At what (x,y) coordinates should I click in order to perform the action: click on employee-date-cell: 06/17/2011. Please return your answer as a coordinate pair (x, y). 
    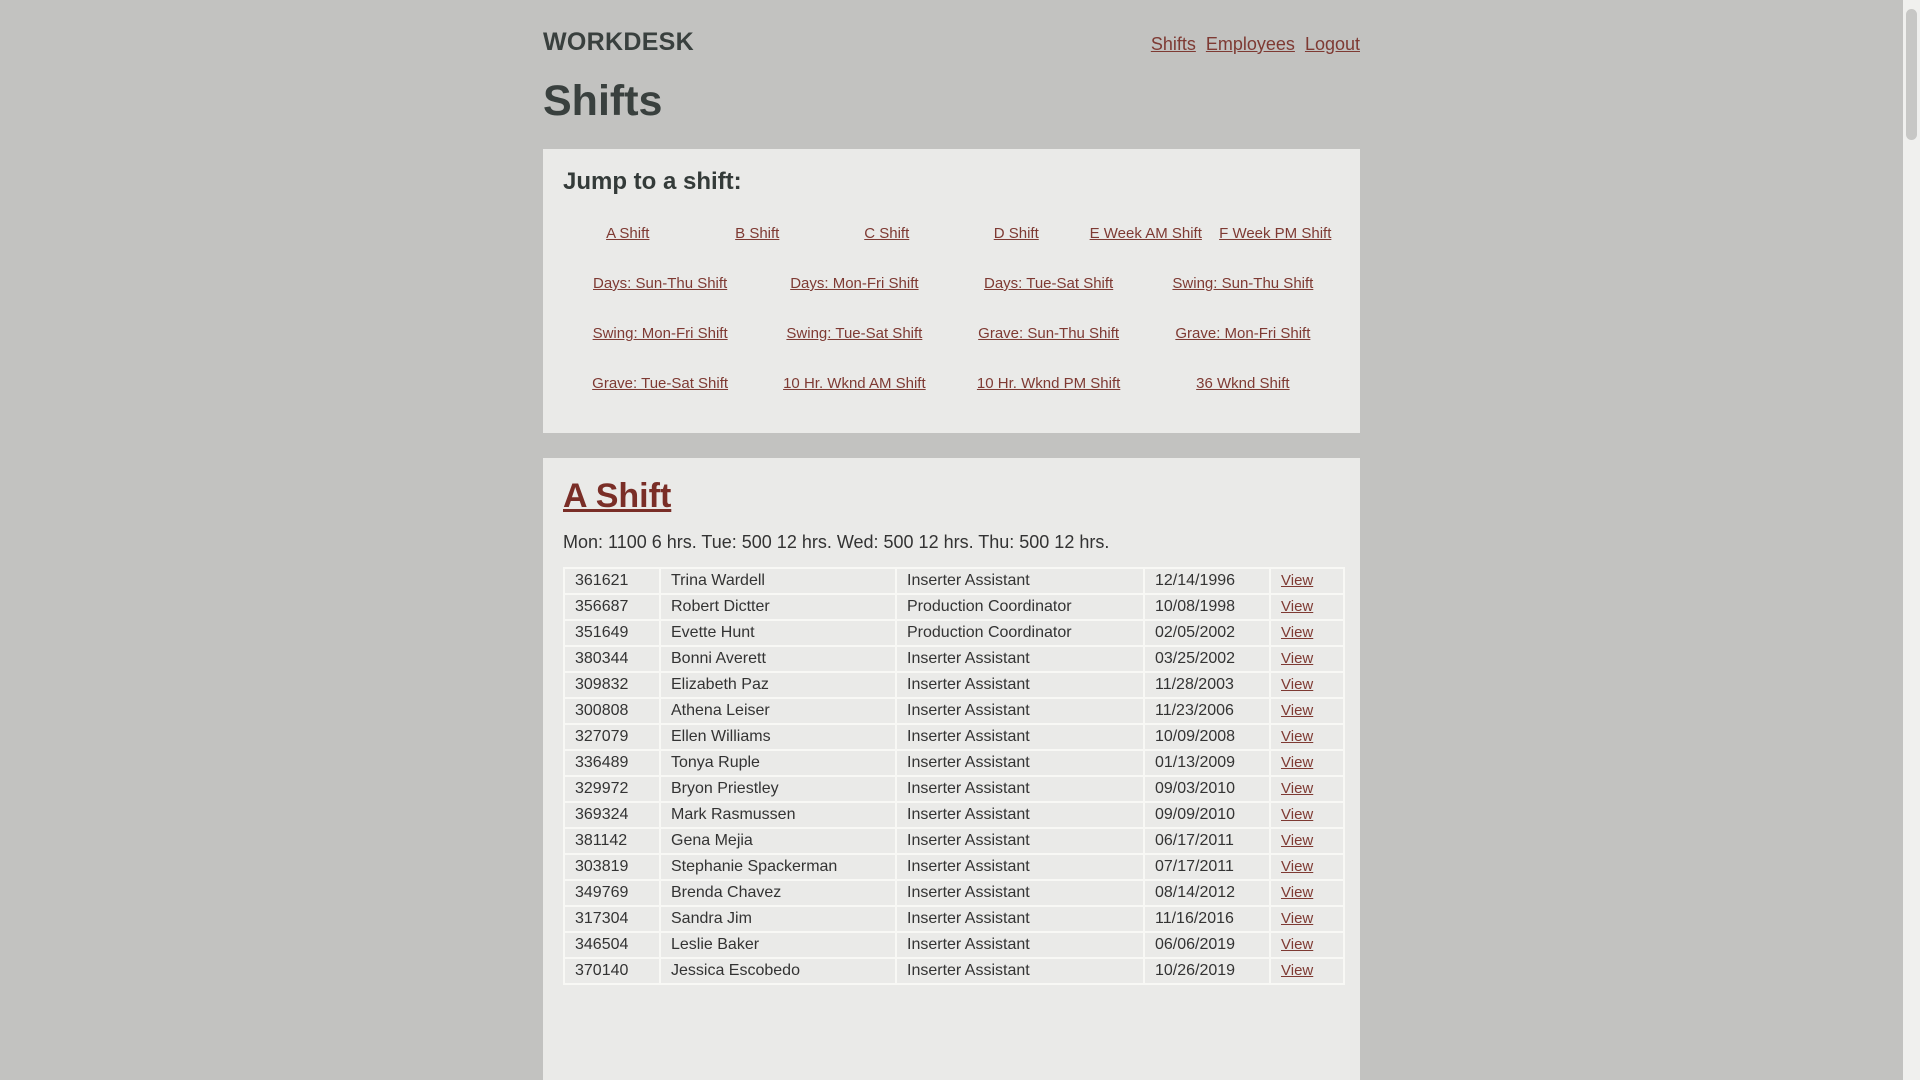
    Looking at the image, I should click on (1207, 841).